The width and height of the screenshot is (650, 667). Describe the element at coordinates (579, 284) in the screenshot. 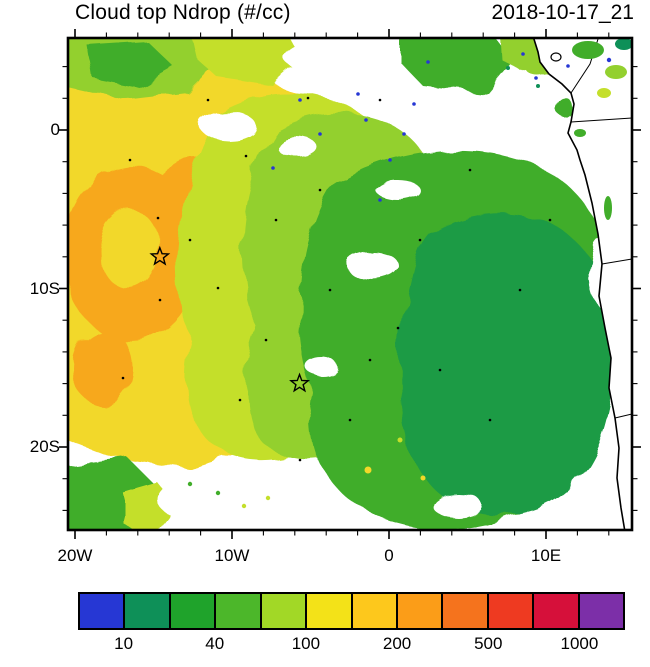

I see `coastline` at that location.